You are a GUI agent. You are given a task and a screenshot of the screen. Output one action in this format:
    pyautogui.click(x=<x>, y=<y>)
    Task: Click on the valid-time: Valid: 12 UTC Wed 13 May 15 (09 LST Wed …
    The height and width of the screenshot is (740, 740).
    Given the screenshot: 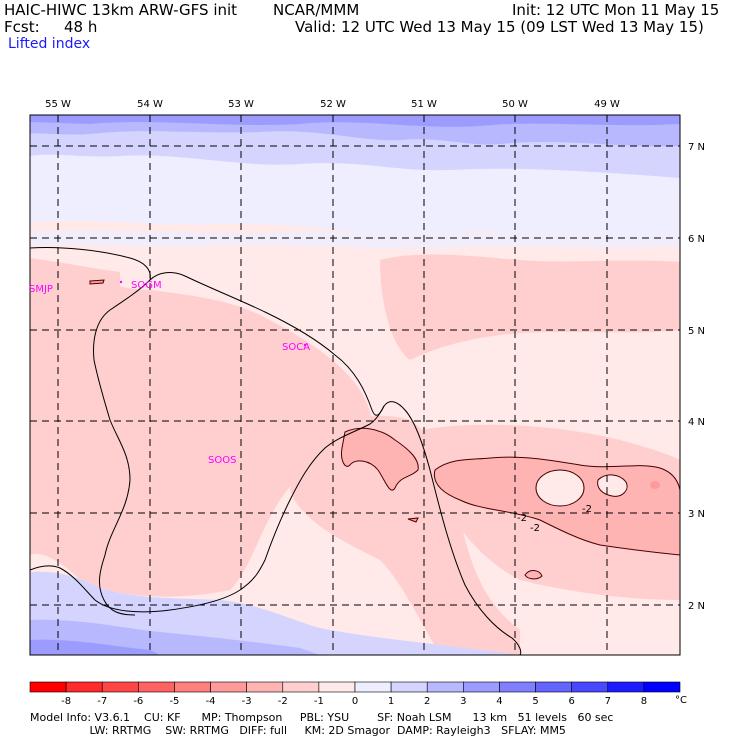 What is the action you would take?
    pyautogui.click(x=499, y=27)
    